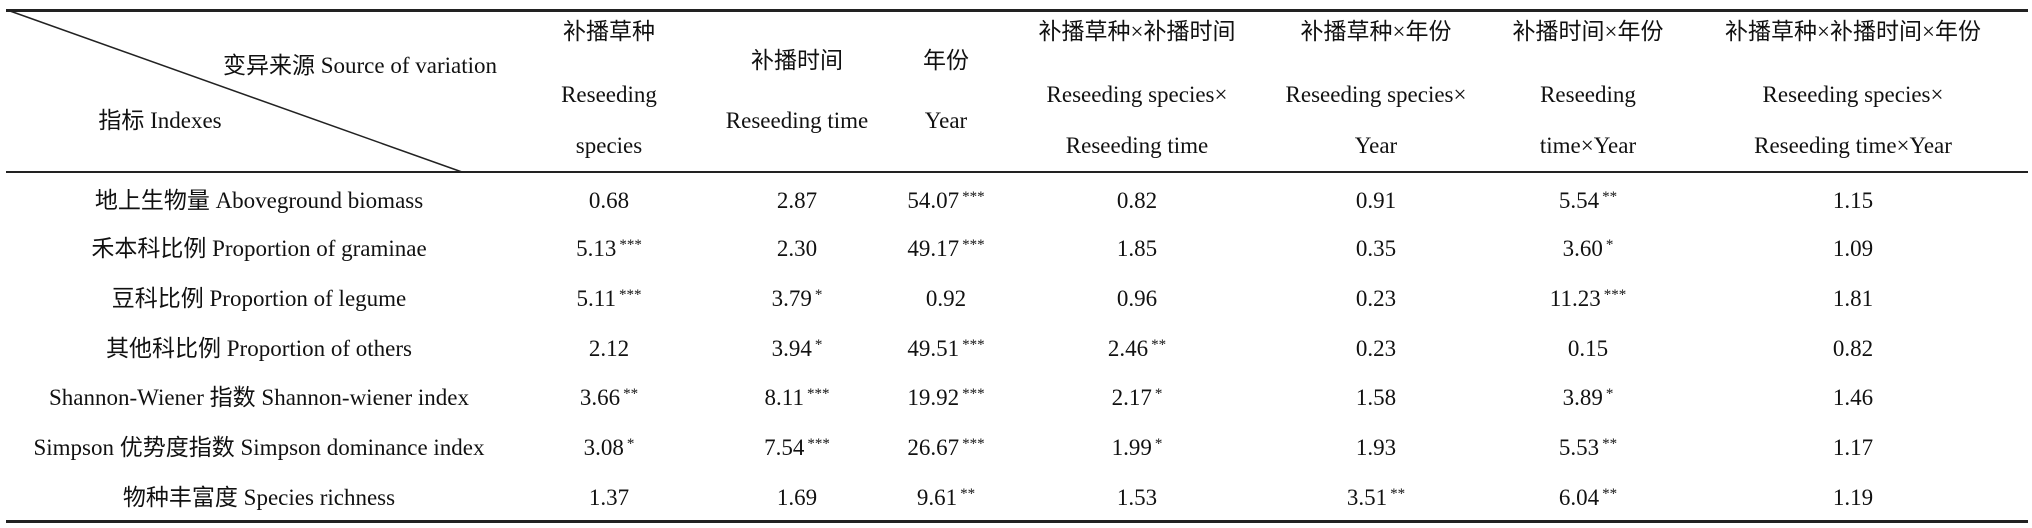  Describe the element at coordinates (1376, 447) in the screenshot. I see `cell-value: 1.93` at that location.